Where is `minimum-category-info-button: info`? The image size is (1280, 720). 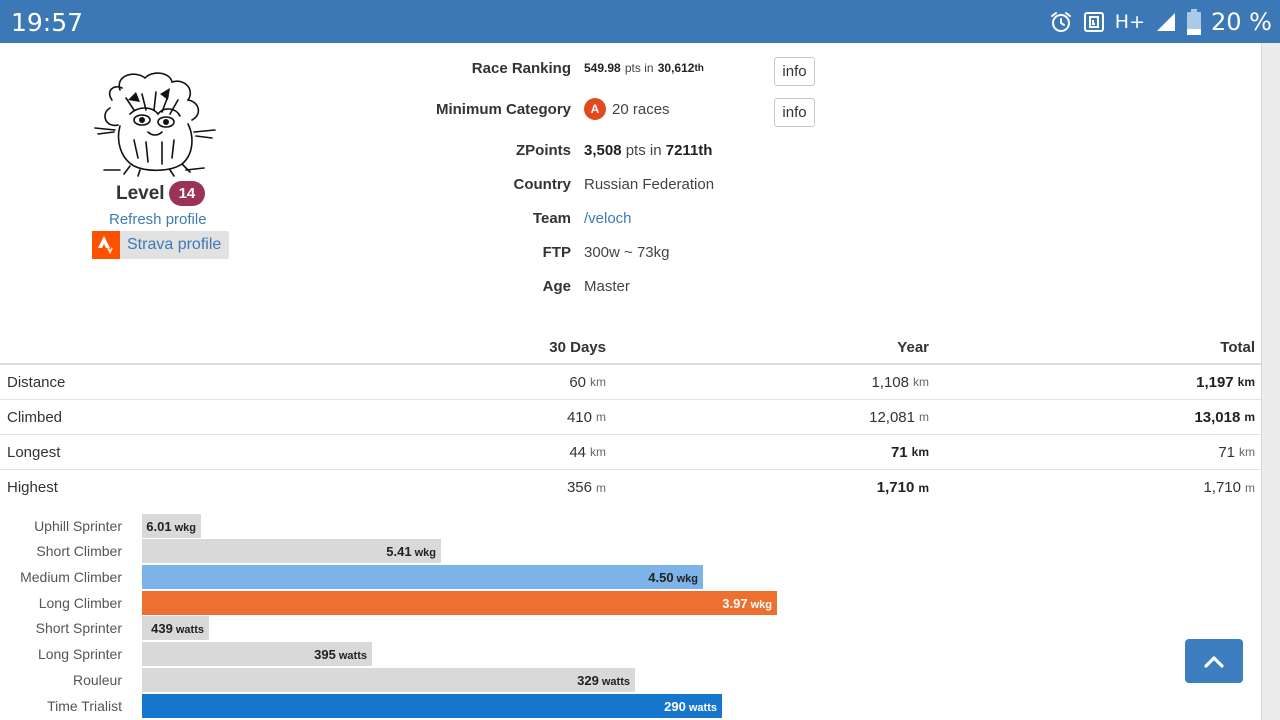 minimum-category-info-button: info is located at coordinates (794, 112).